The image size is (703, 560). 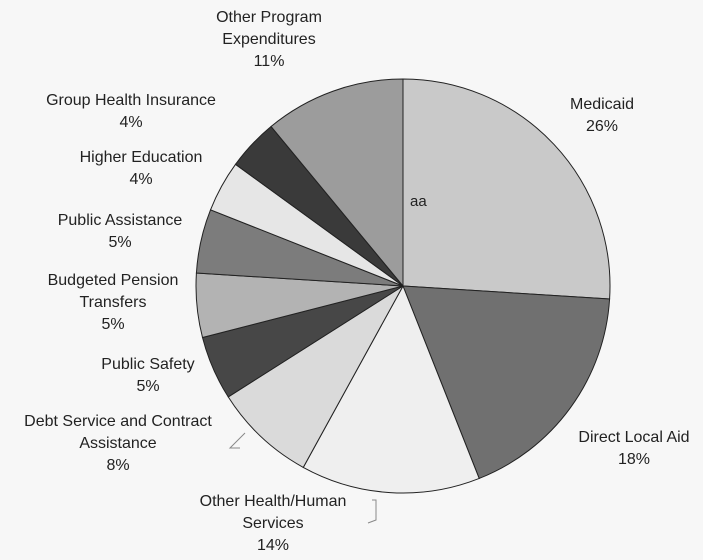 What do you see at coordinates (418, 201) in the screenshot?
I see `annotation: aa` at bounding box center [418, 201].